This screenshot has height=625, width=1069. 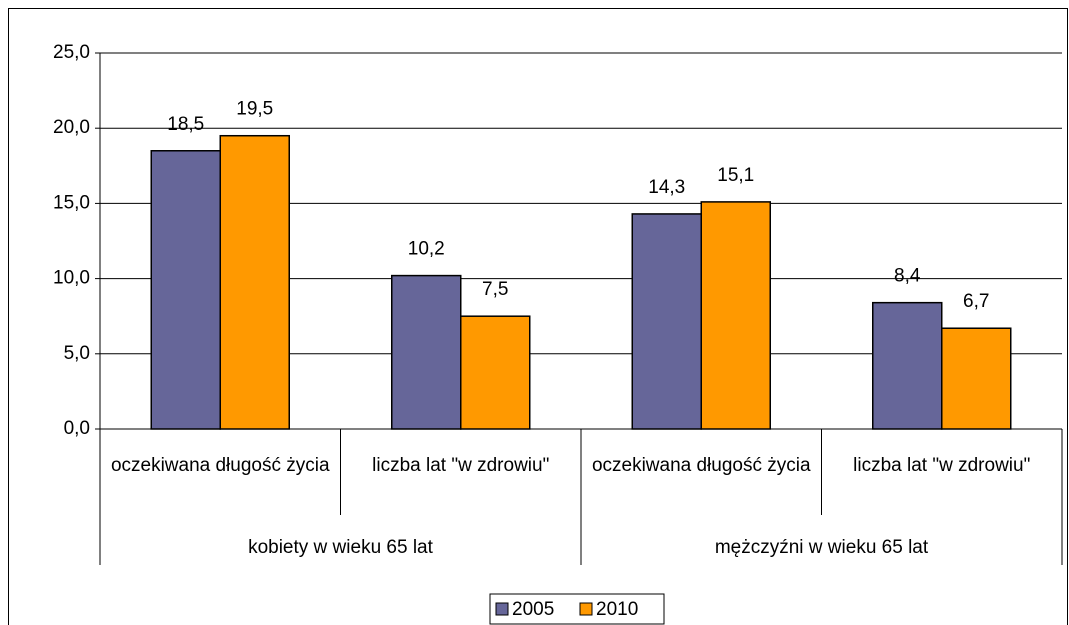 I want to click on y-tick-label: 5,0, so click(x=77, y=353).